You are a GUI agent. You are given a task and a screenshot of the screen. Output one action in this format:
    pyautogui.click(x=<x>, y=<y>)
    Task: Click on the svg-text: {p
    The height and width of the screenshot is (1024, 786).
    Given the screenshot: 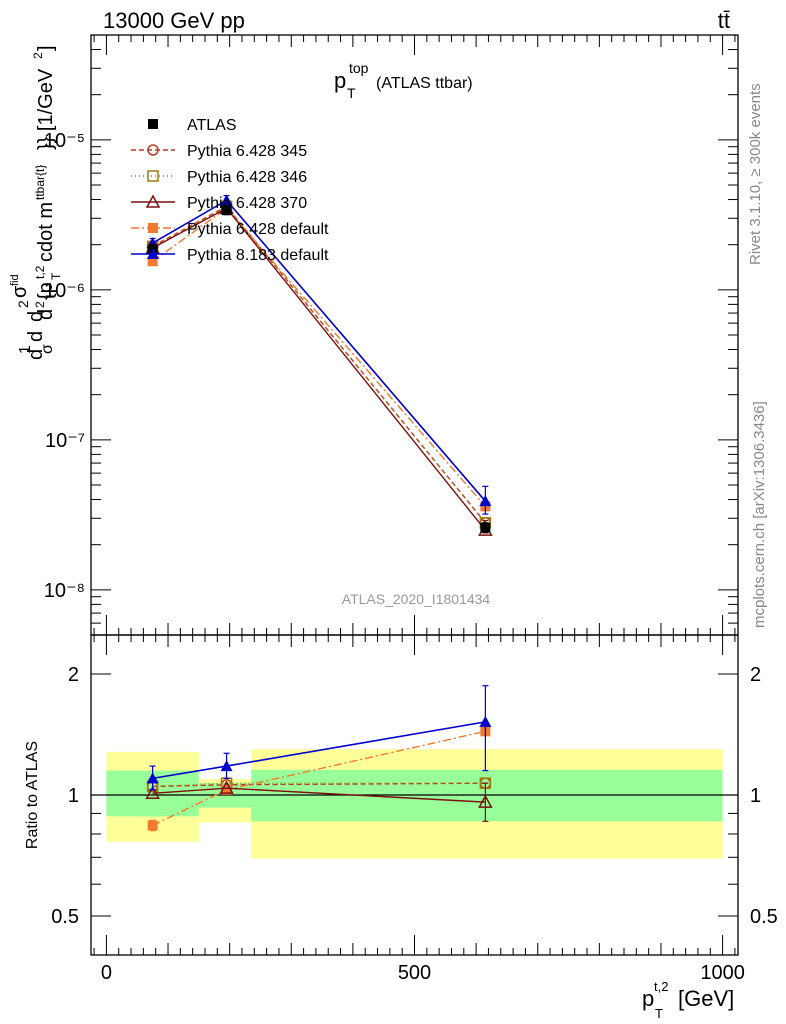 What is the action you would take?
    pyautogui.click(x=46, y=291)
    